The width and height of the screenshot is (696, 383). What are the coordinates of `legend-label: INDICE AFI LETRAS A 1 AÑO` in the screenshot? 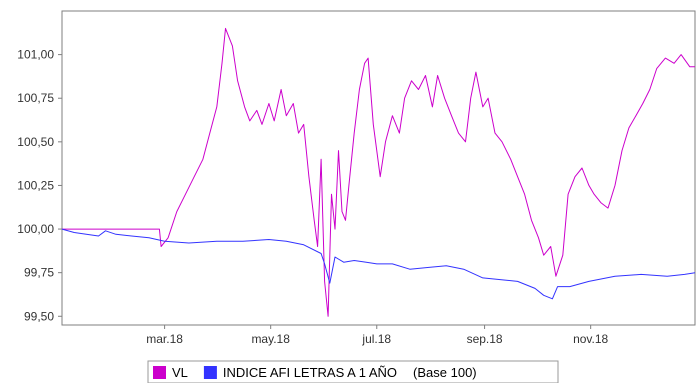 It's located at (310, 372).